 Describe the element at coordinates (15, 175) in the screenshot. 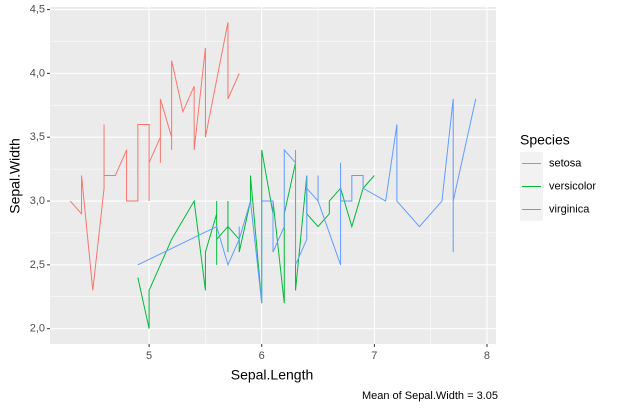

I see `y-axis-title: Sepal.Width` at that location.